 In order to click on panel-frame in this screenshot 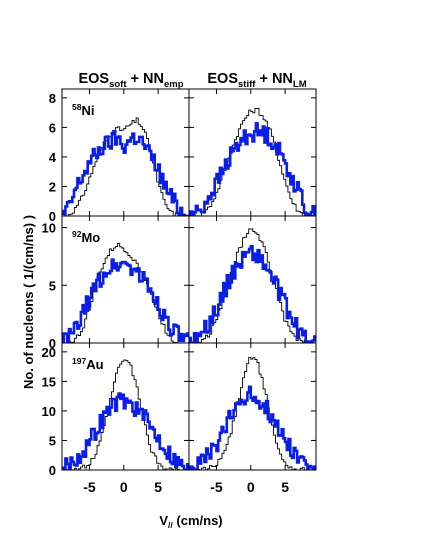, I will do `click(252, 406)`.